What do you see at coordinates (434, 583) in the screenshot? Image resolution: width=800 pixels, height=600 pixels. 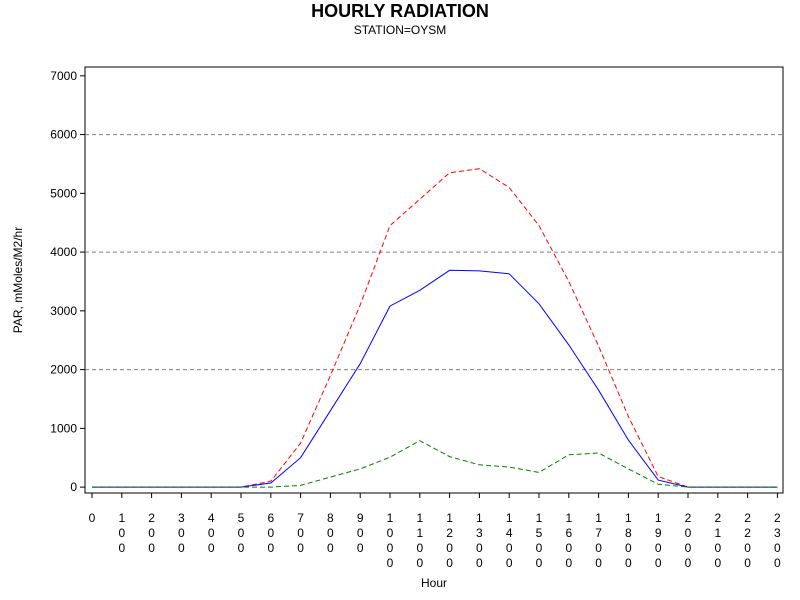 I see `x-axis-label: Hour` at bounding box center [434, 583].